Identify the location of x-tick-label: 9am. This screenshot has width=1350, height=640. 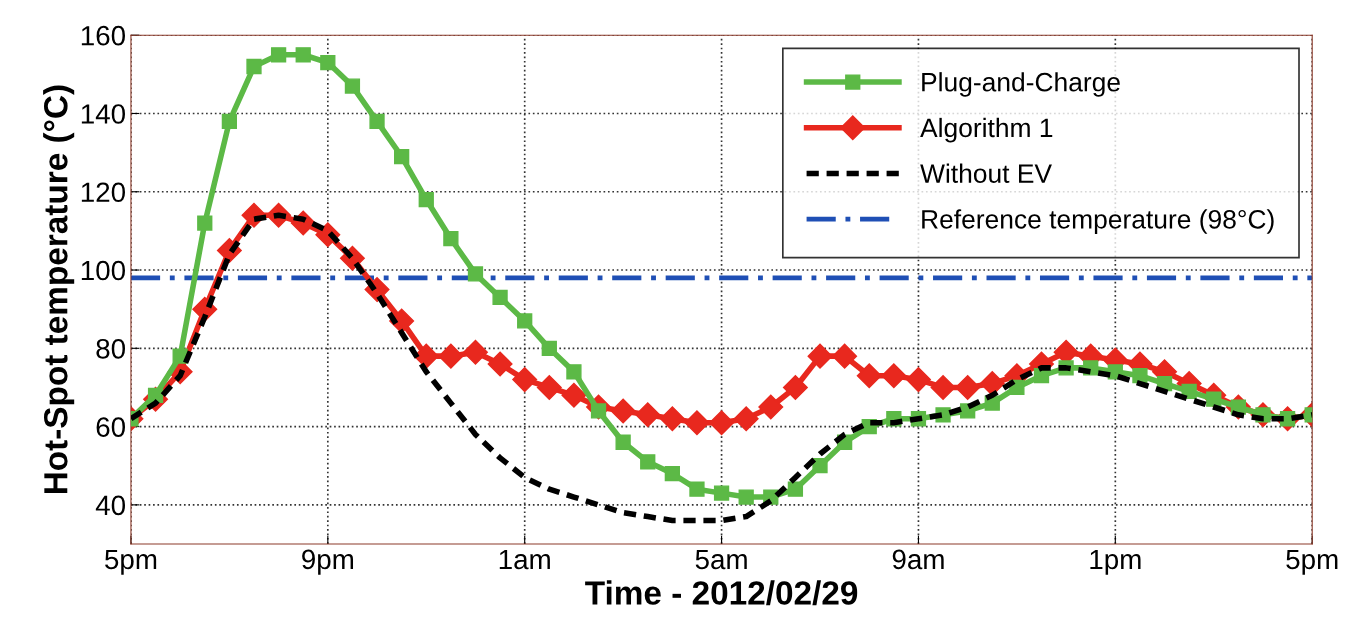
(918, 559).